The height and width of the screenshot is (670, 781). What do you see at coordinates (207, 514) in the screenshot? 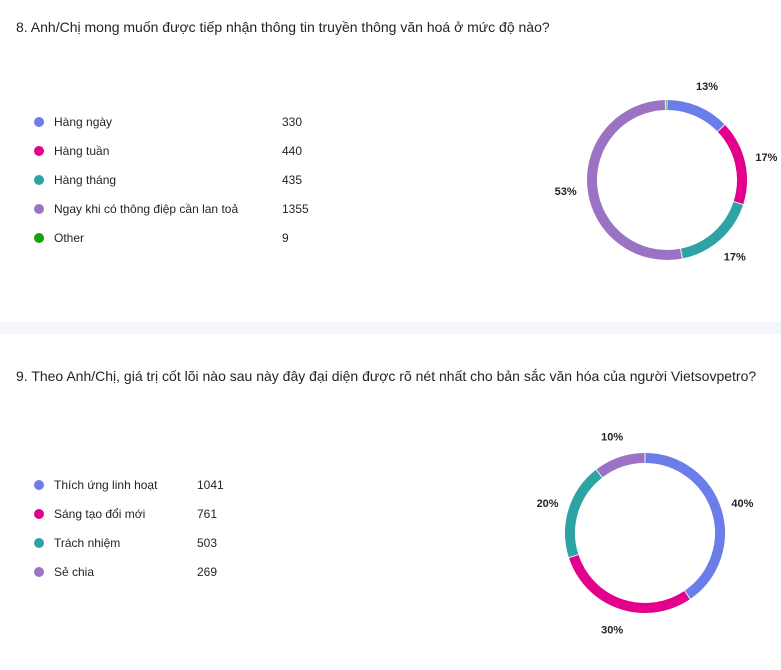
I see `legend-count: 761` at bounding box center [207, 514].